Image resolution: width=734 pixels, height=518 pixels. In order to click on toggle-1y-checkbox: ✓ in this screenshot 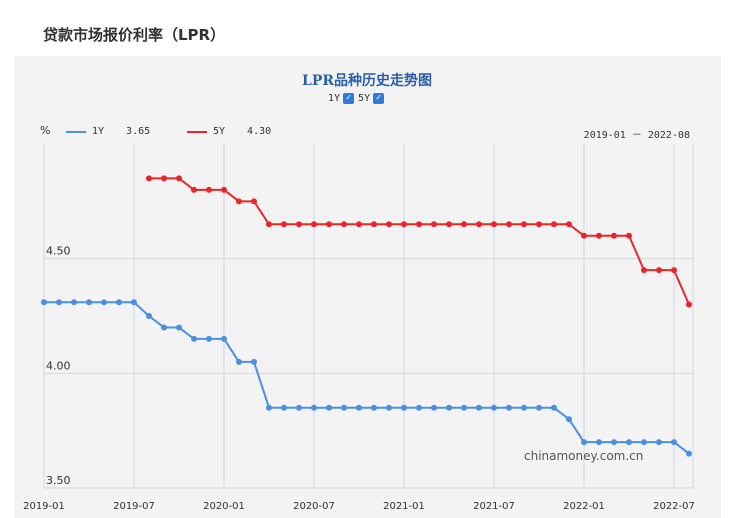, I will do `click(349, 98)`.